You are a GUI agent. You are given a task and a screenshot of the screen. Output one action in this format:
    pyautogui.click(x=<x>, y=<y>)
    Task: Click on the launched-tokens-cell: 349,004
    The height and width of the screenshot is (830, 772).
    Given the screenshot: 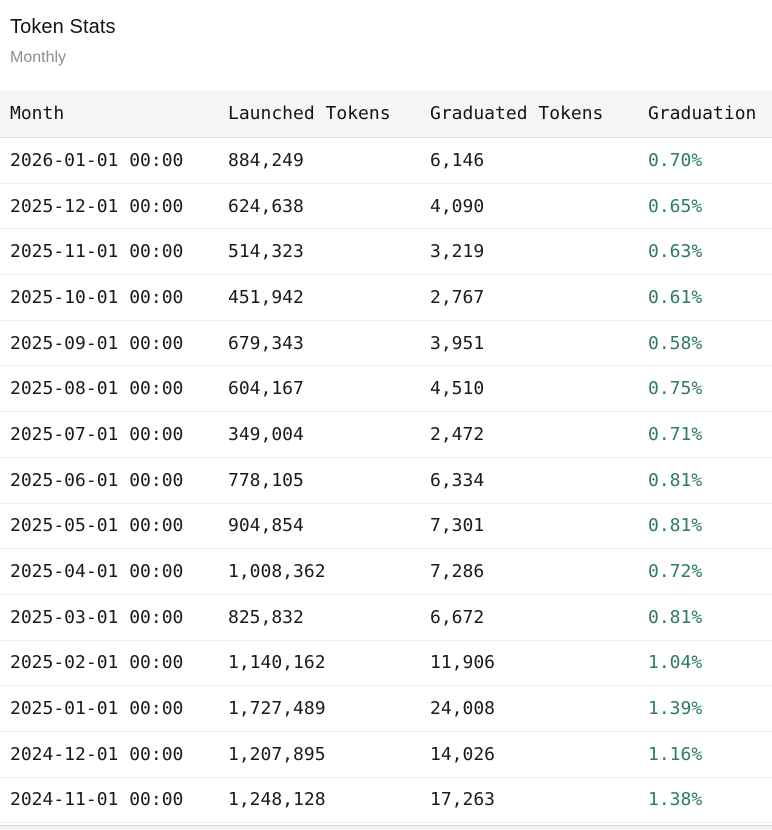 What is the action you would take?
    pyautogui.click(x=329, y=434)
    